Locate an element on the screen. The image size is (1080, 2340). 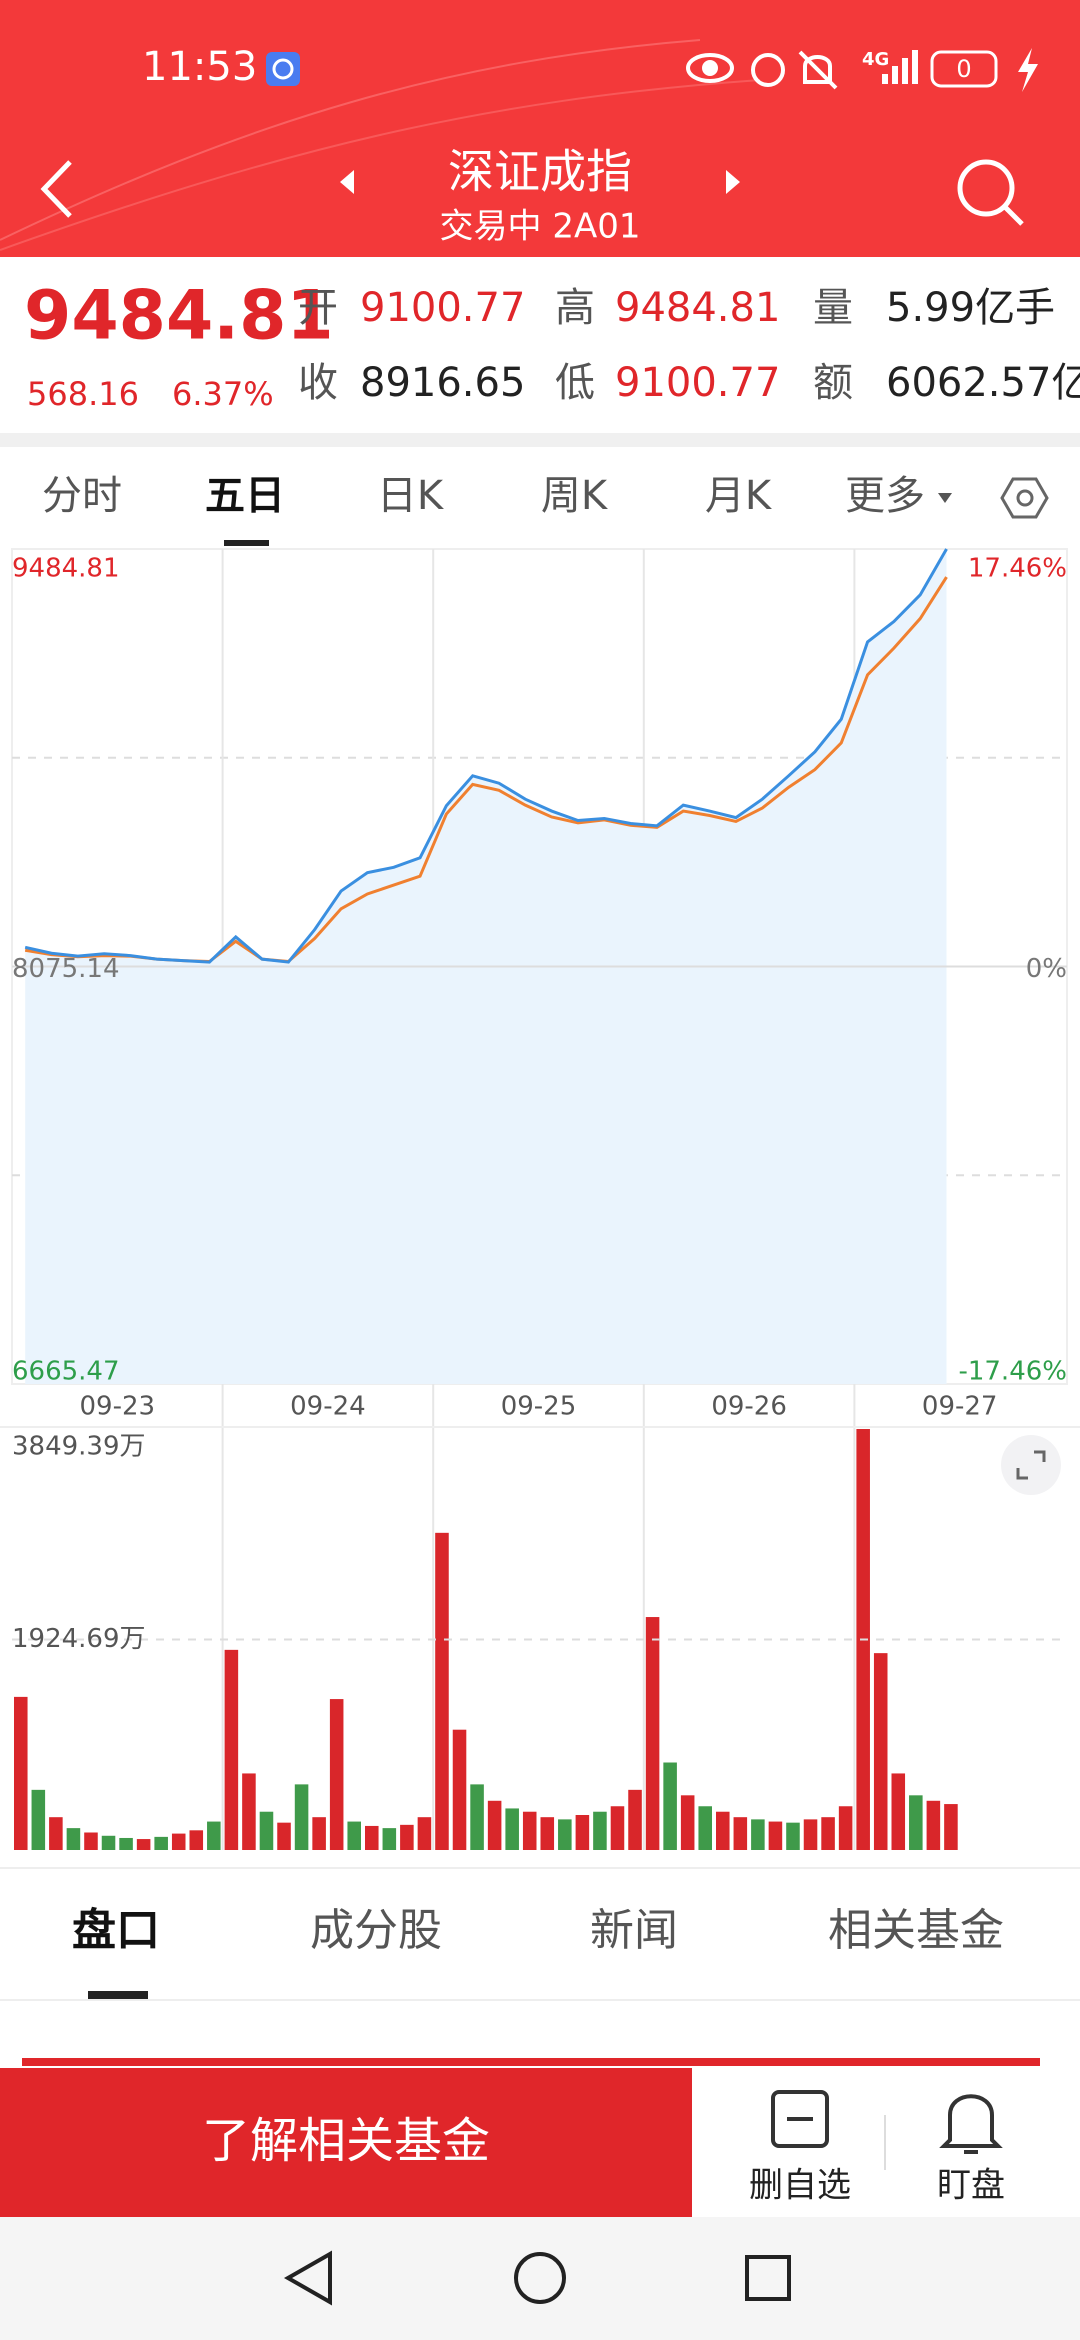
quote-field-value: 6062.57亿 is located at coordinates (983, 383).